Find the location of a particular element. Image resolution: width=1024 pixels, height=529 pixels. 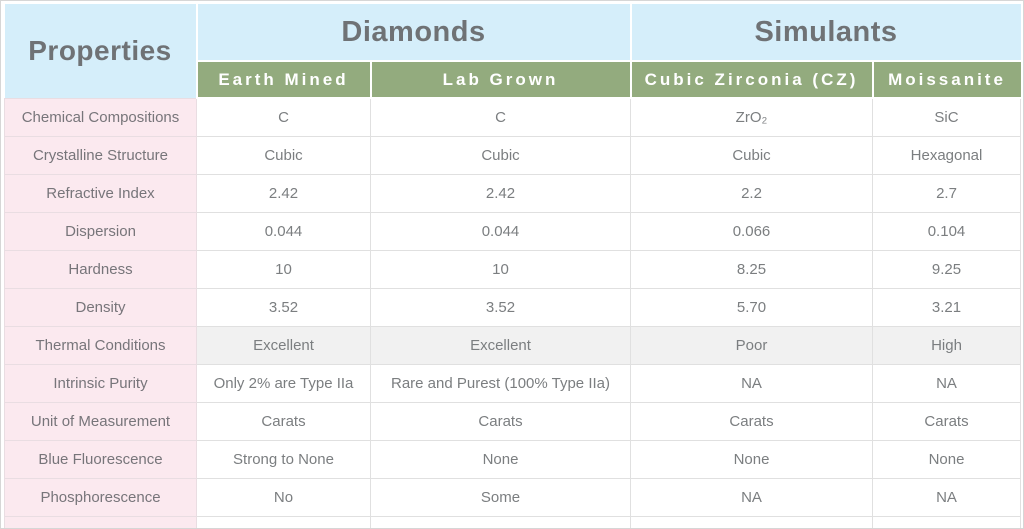

column-header-earth-mined: Earth Mined is located at coordinates (283, 80).